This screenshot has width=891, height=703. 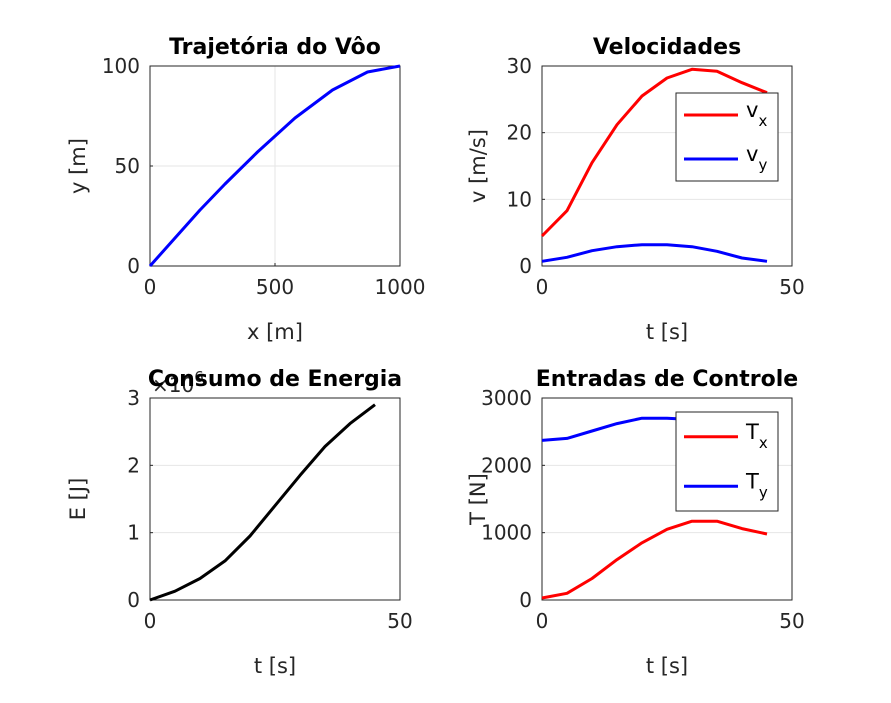 What do you see at coordinates (506, 398) in the screenshot?
I see `y-tick-label: 3000` at bounding box center [506, 398].